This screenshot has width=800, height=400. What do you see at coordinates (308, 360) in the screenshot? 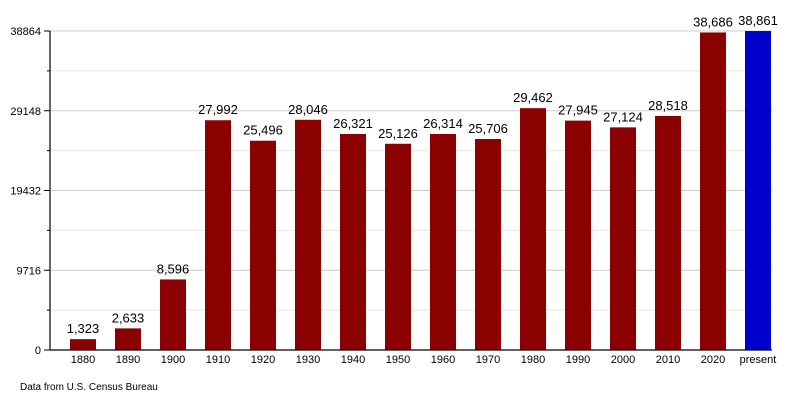
I see `x-tick-label-1930: 1930` at bounding box center [308, 360].